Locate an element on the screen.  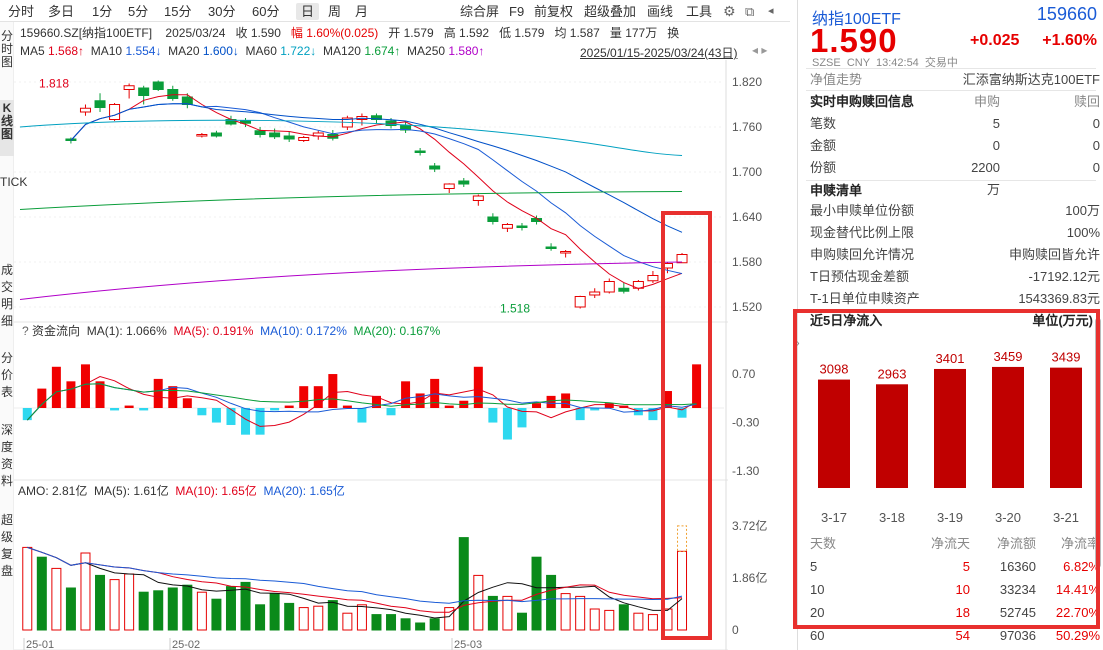
market-meta: SZSE CNY 13:42:54 交易中 is located at coordinates (885, 63).